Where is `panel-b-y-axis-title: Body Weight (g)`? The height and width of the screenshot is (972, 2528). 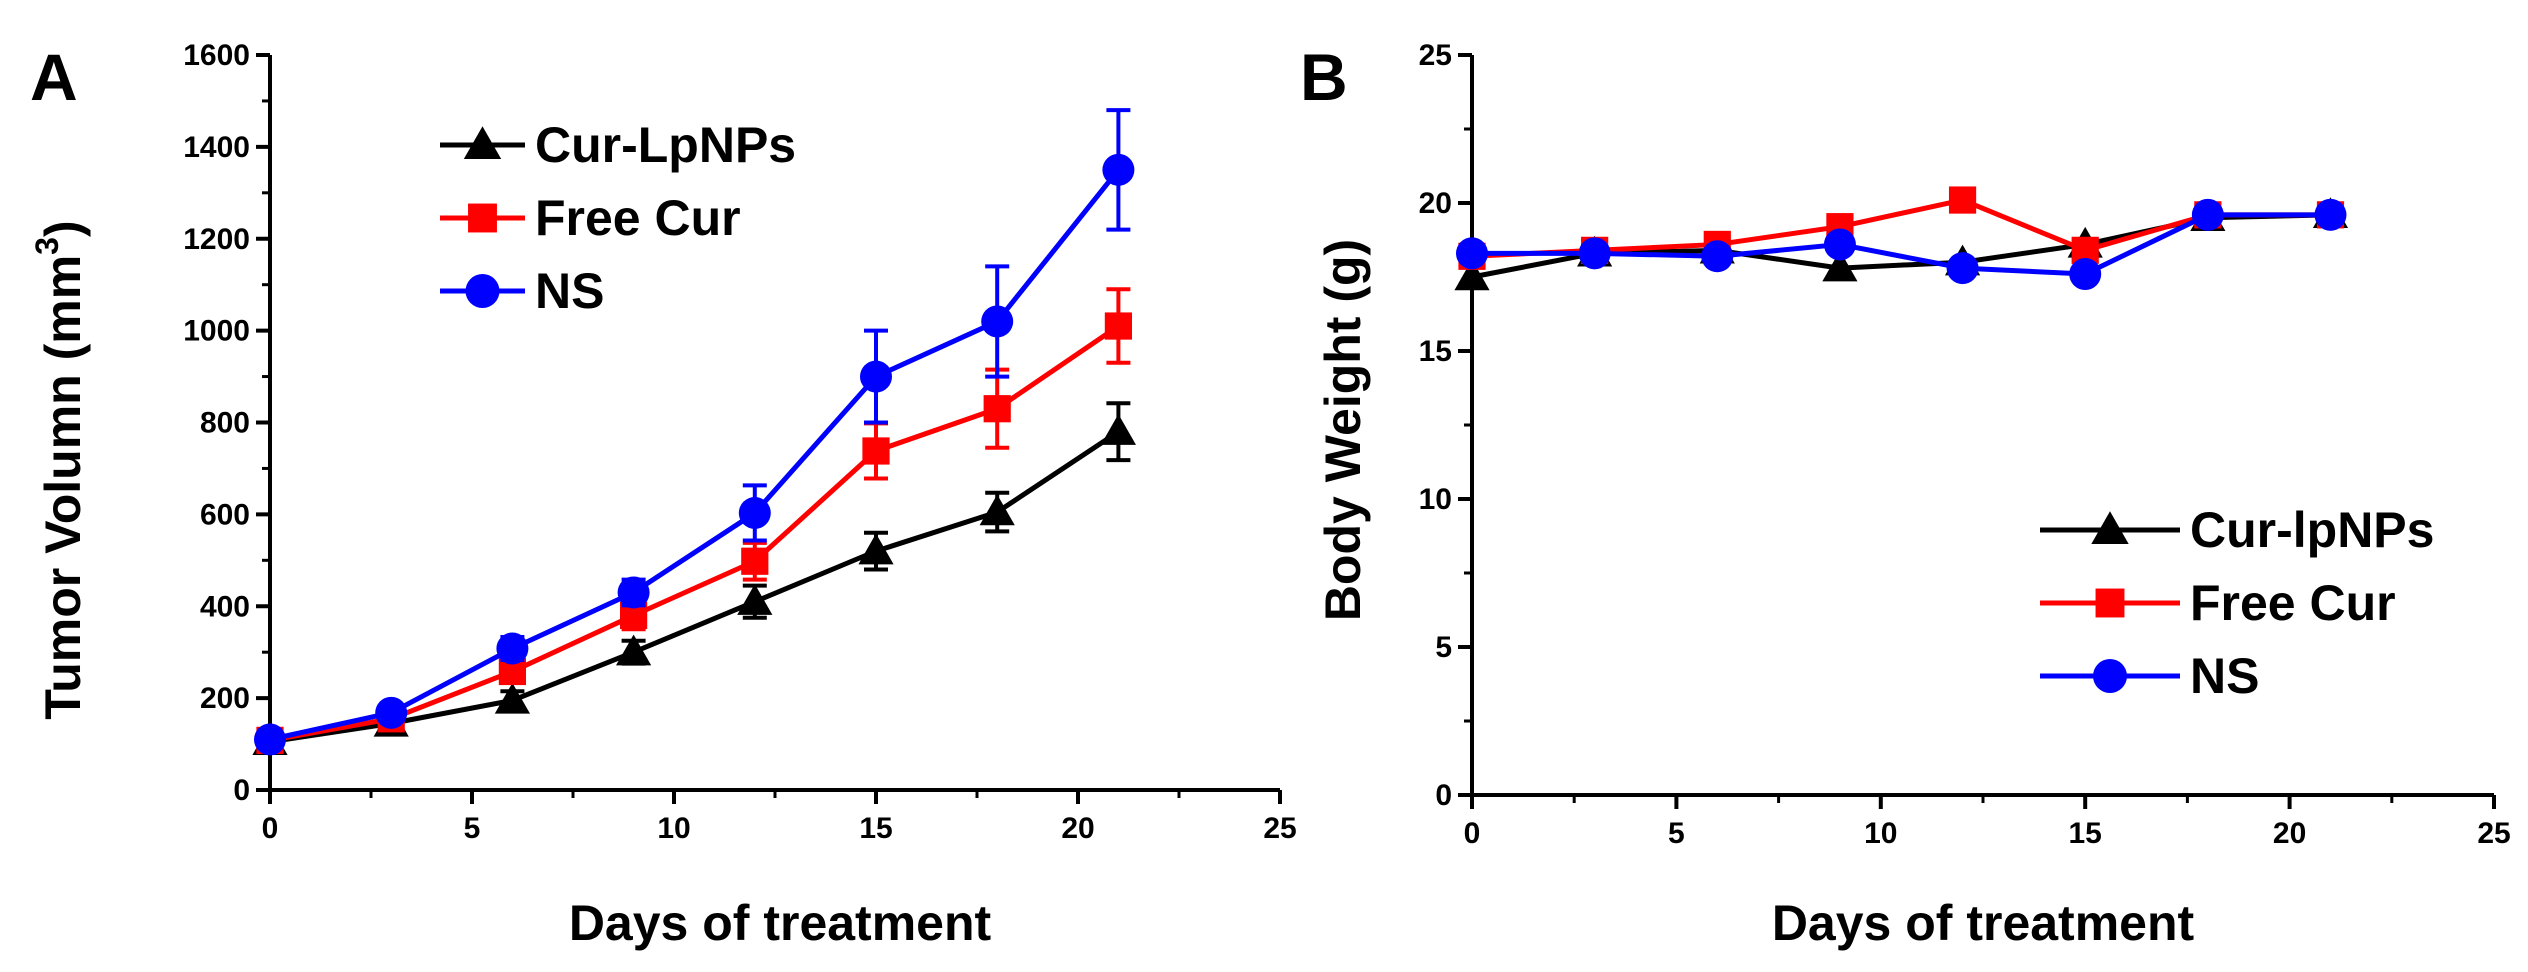 panel-b-y-axis-title: Body Weight (g) is located at coordinates (1343, 430).